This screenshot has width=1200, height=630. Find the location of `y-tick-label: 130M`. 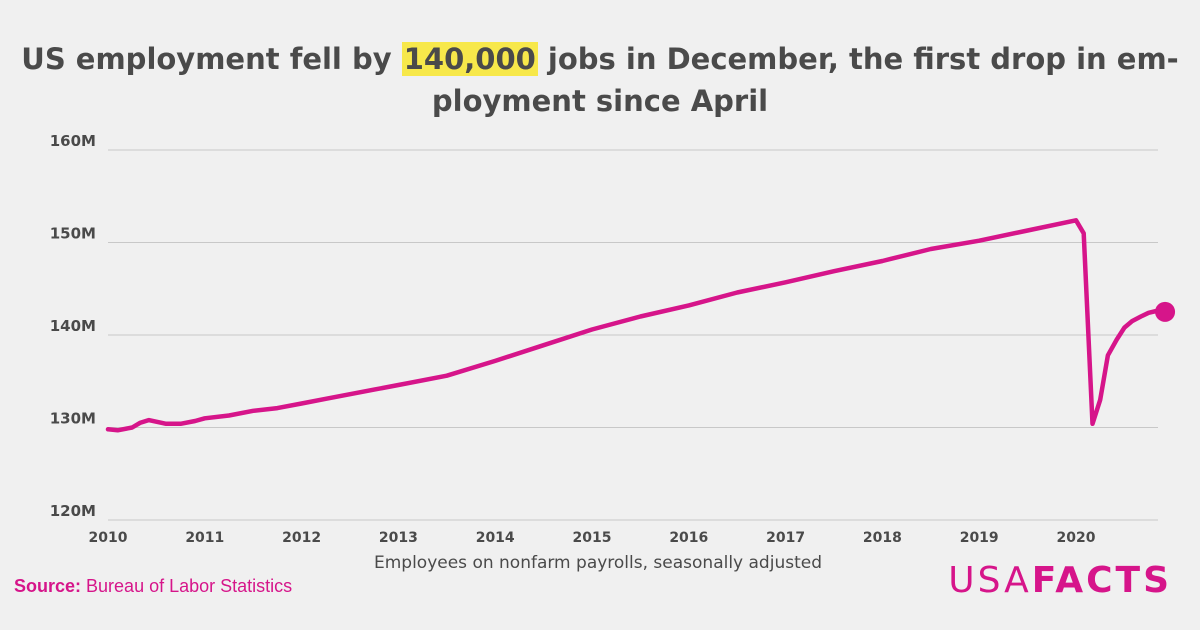

y-tick-label: 130M is located at coordinates (73, 419).